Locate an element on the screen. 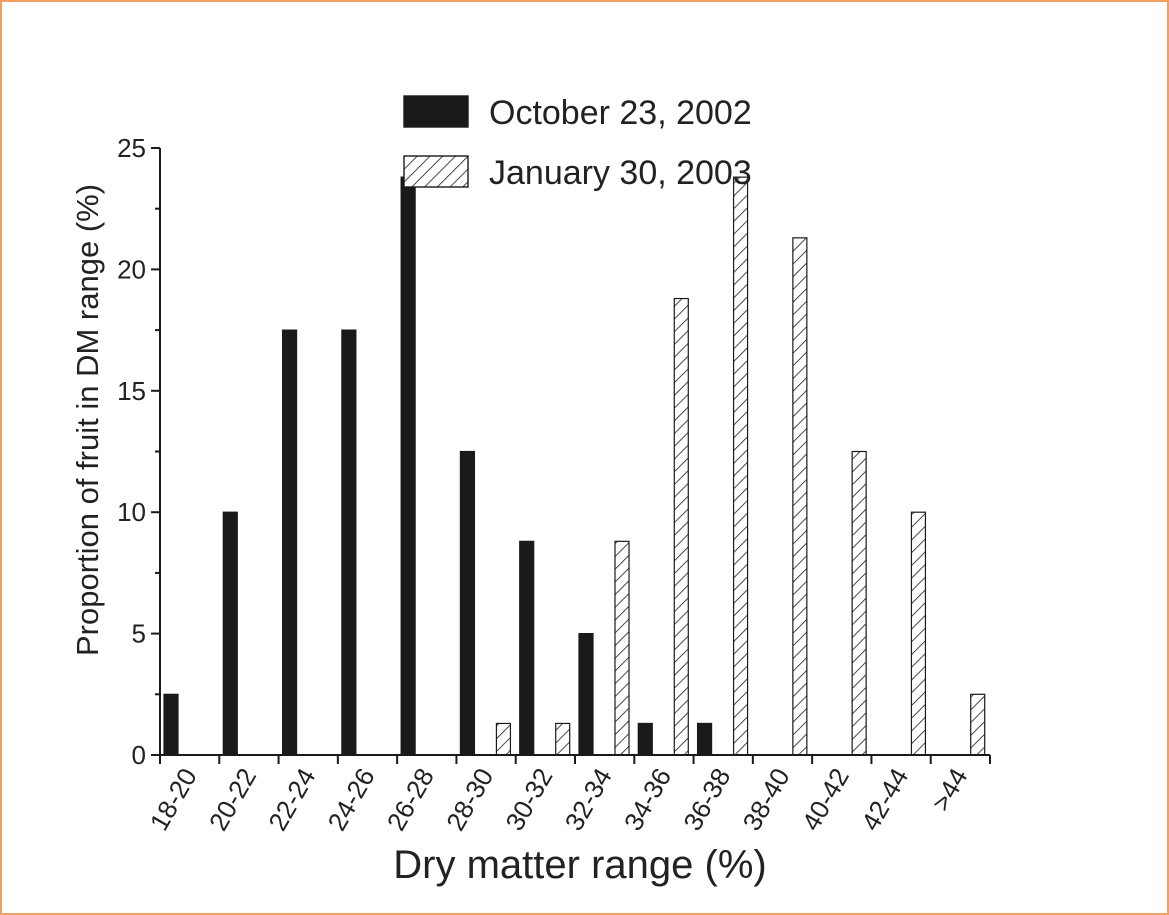  x-tick-label: 34-36 is located at coordinates (647, 799).